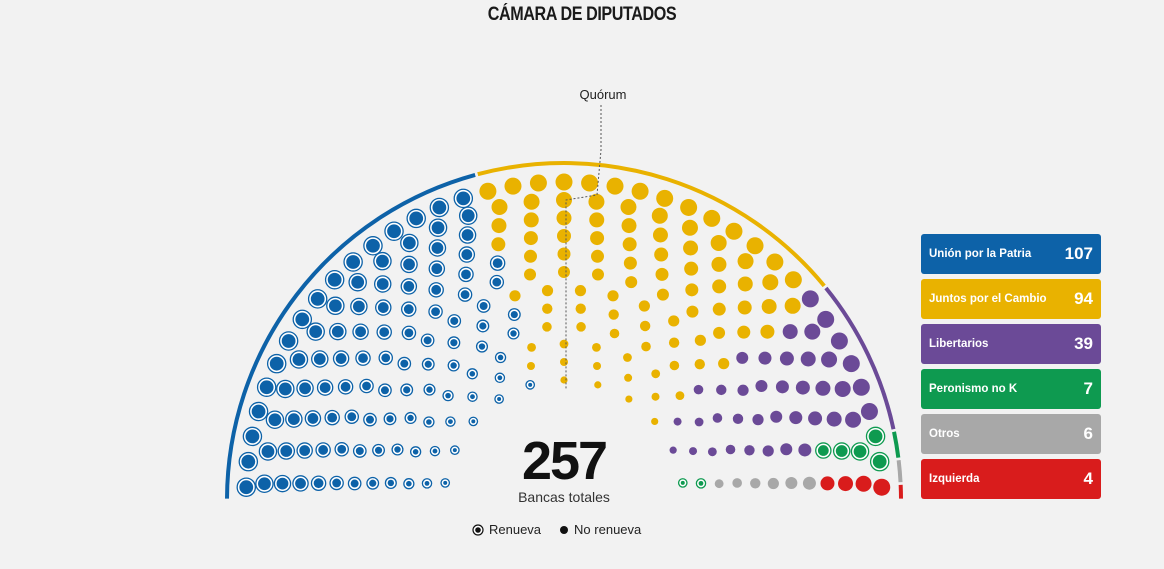  I want to click on legend-party-seats: 4, so click(1088, 478).